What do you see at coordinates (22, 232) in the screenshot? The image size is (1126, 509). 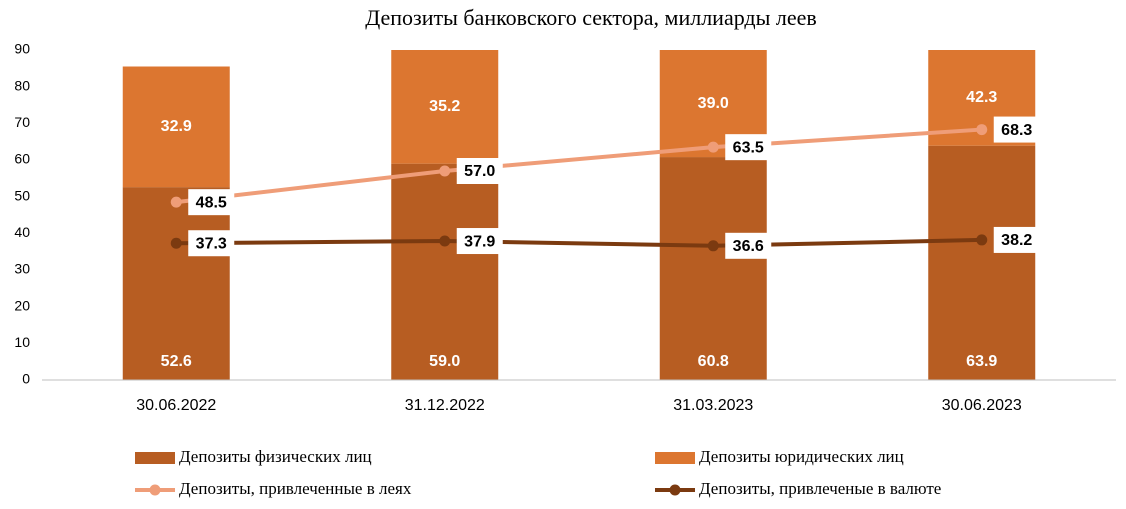 I see `y-tick-label: 40` at bounding box center [22, 232].